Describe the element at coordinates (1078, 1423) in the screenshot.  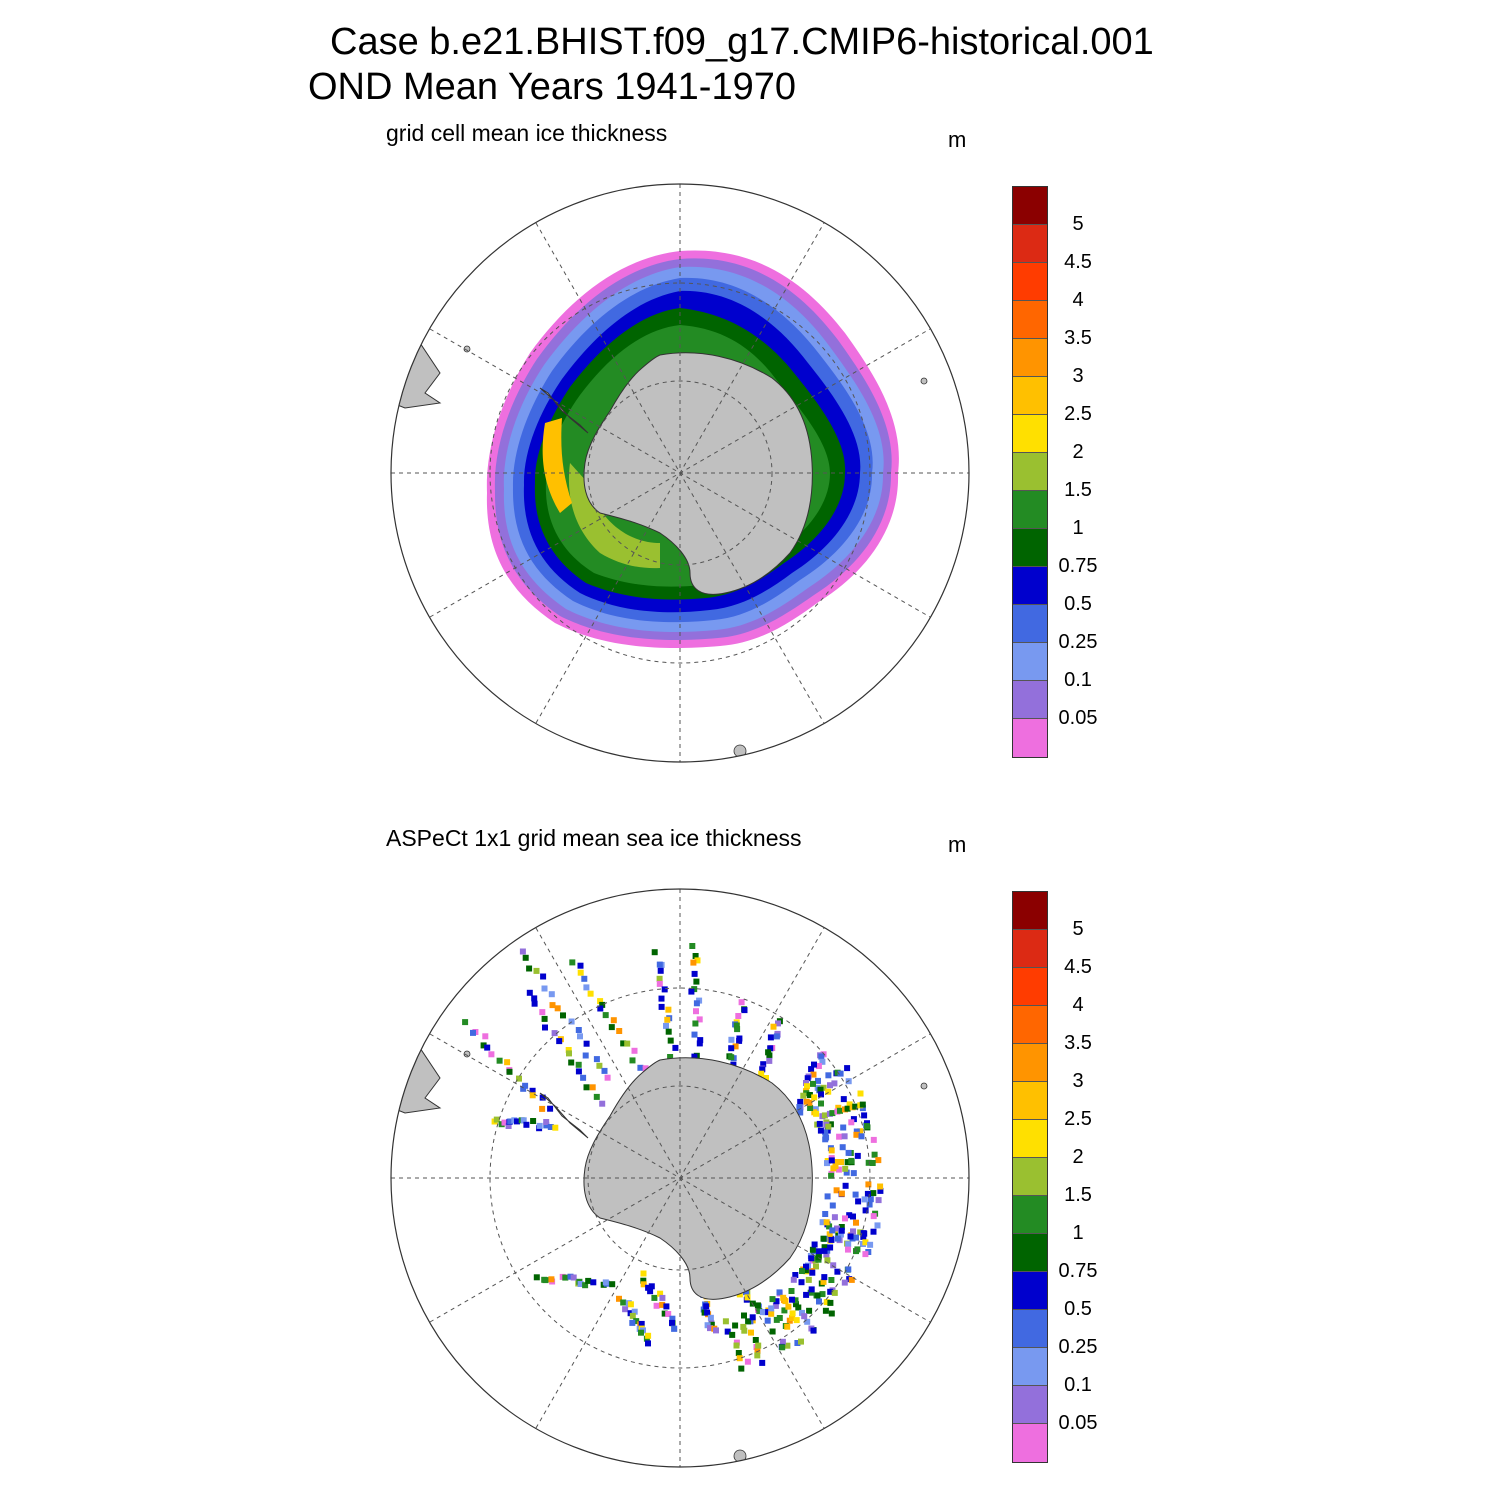
I see `colorbar-tick-label: 0.05` at that location.